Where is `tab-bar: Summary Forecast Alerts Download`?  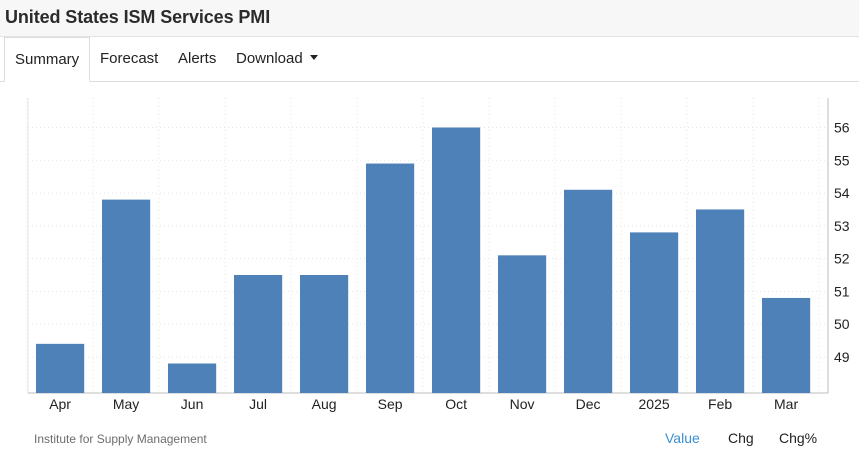
tab-bar: Summary Forecast Alerts Download is located at coordinates (429, 59).